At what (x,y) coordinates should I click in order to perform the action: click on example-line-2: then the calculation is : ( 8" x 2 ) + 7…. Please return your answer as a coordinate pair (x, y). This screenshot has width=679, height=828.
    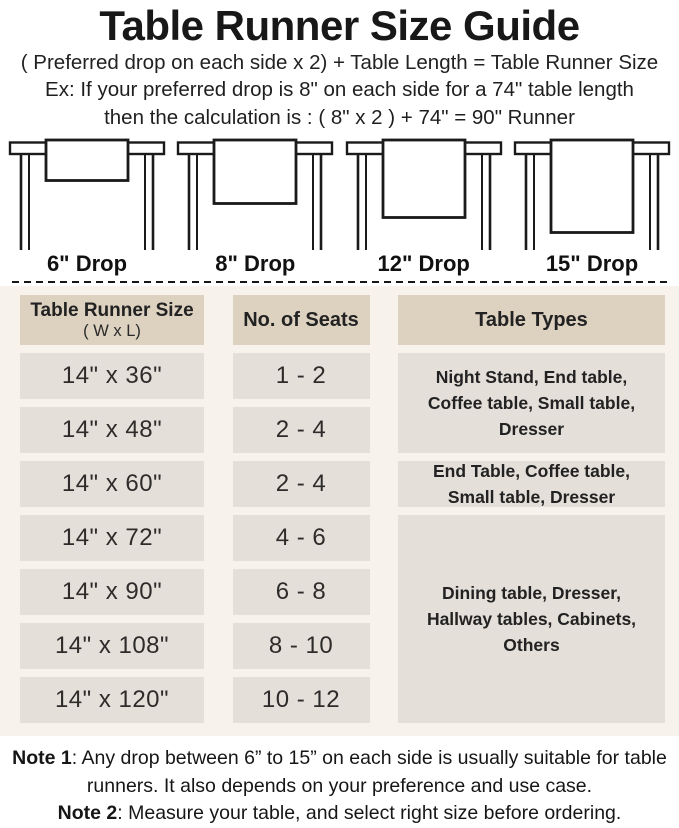
    Looking at the image, I should click on (339, 117).